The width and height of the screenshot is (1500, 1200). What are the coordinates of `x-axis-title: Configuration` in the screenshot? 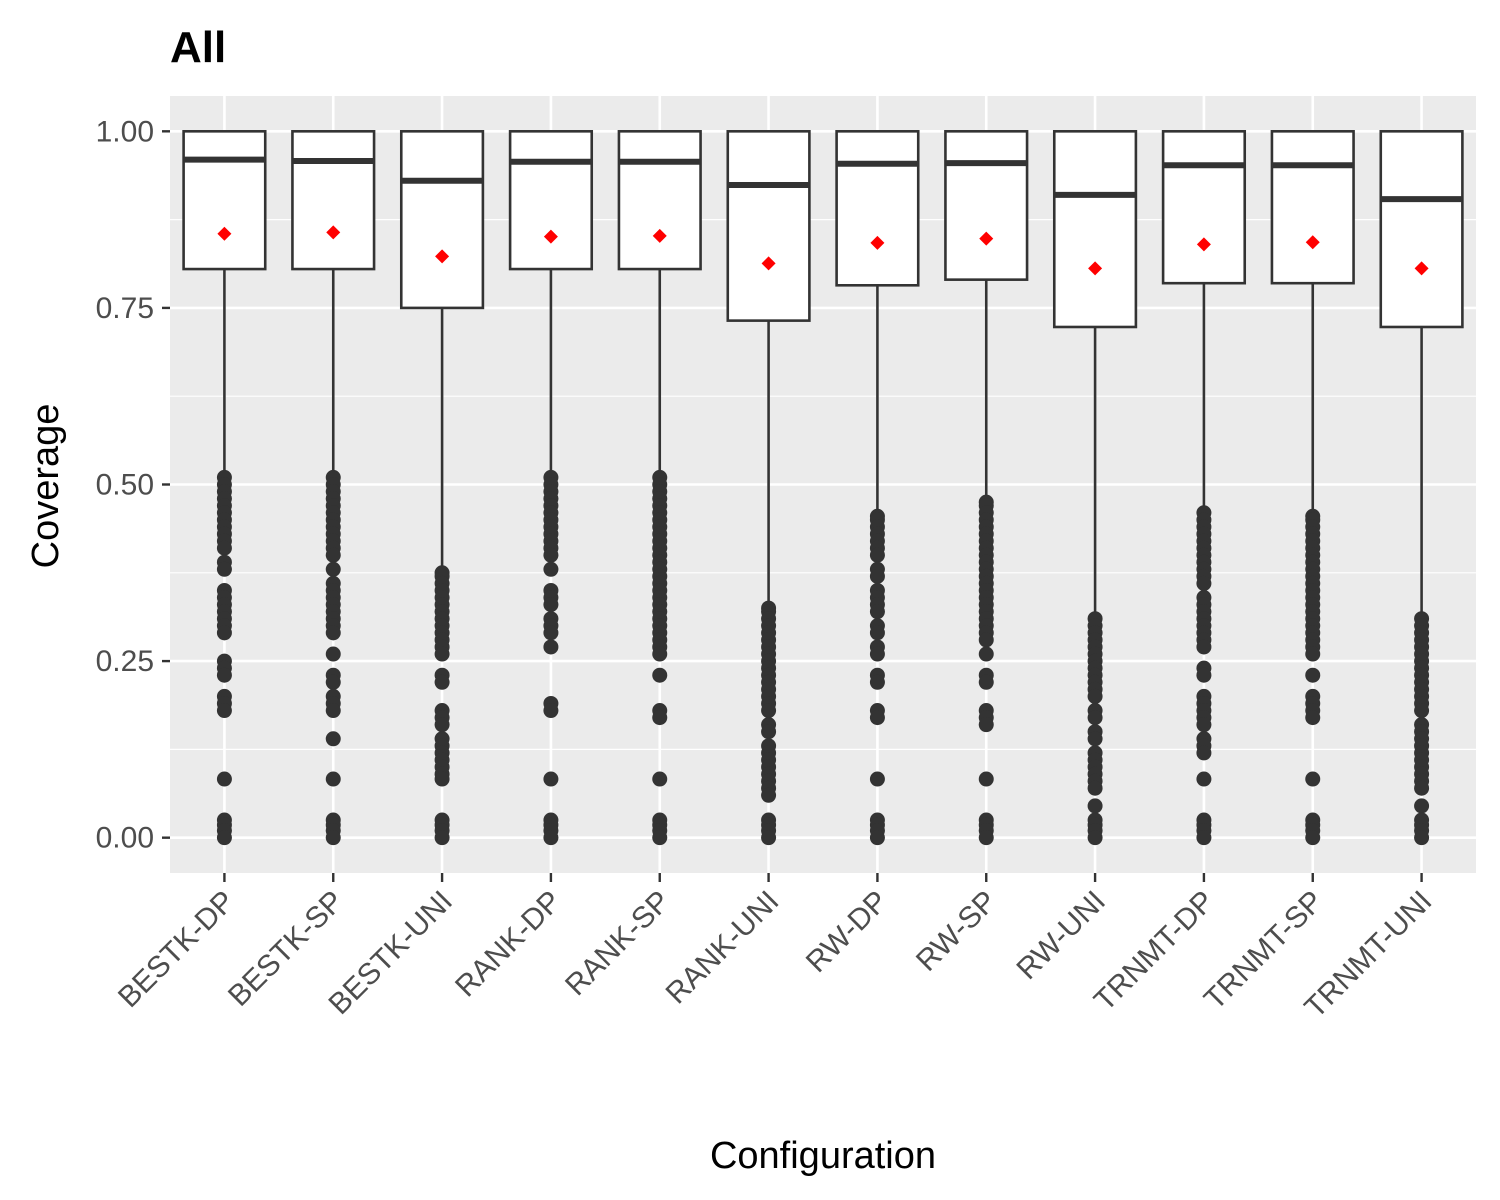 It's located at (823, 1156).